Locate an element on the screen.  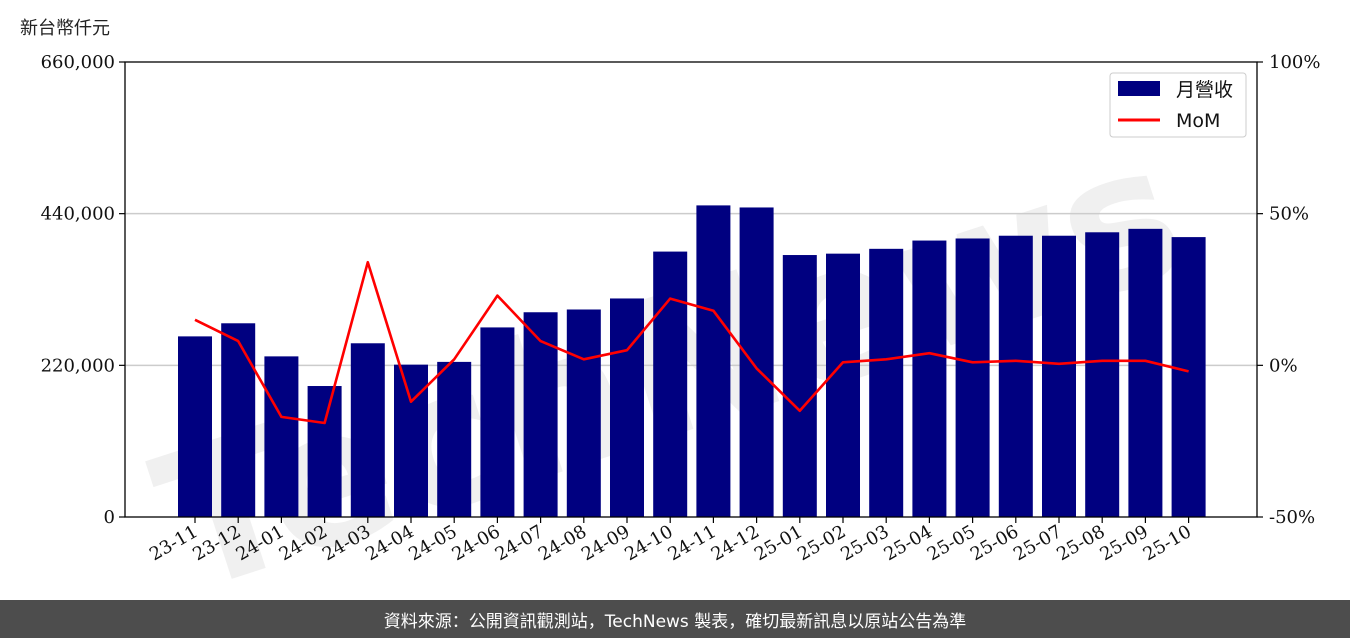
x-tick-label-24-11: 24-11 is located at coordinates (691, 543).